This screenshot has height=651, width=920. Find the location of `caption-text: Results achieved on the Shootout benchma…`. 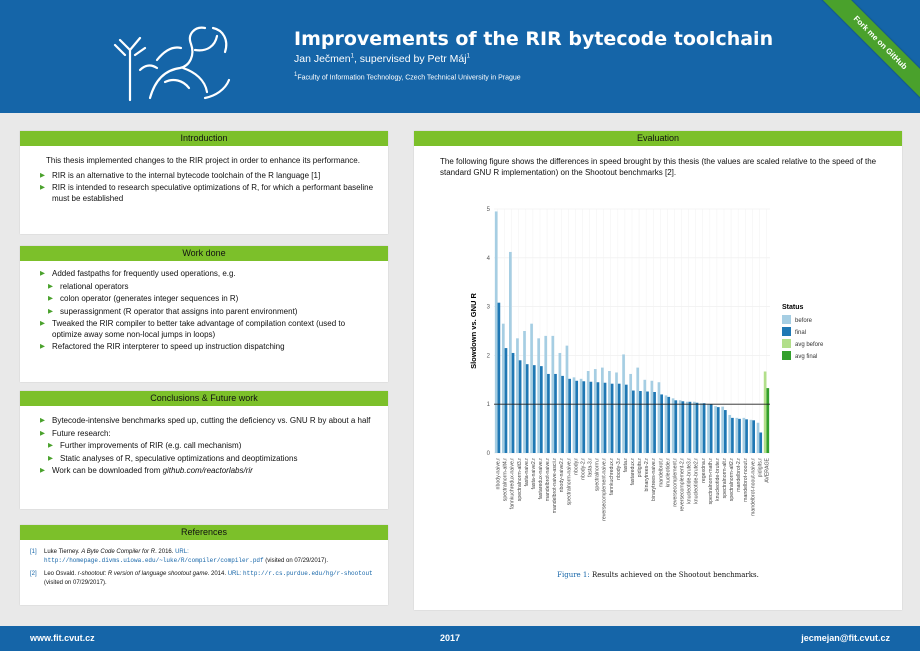

caption-text: Results achieved on the Shootout benchma… is located at coordinates (674, 575).